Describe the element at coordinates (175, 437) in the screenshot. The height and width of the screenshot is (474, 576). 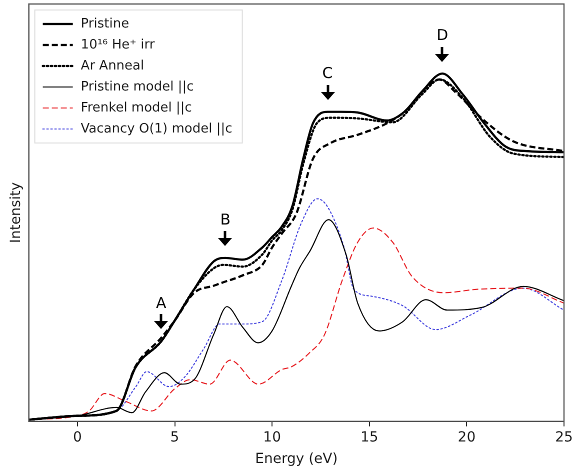
I see `x-tick-label: 5` at that location.